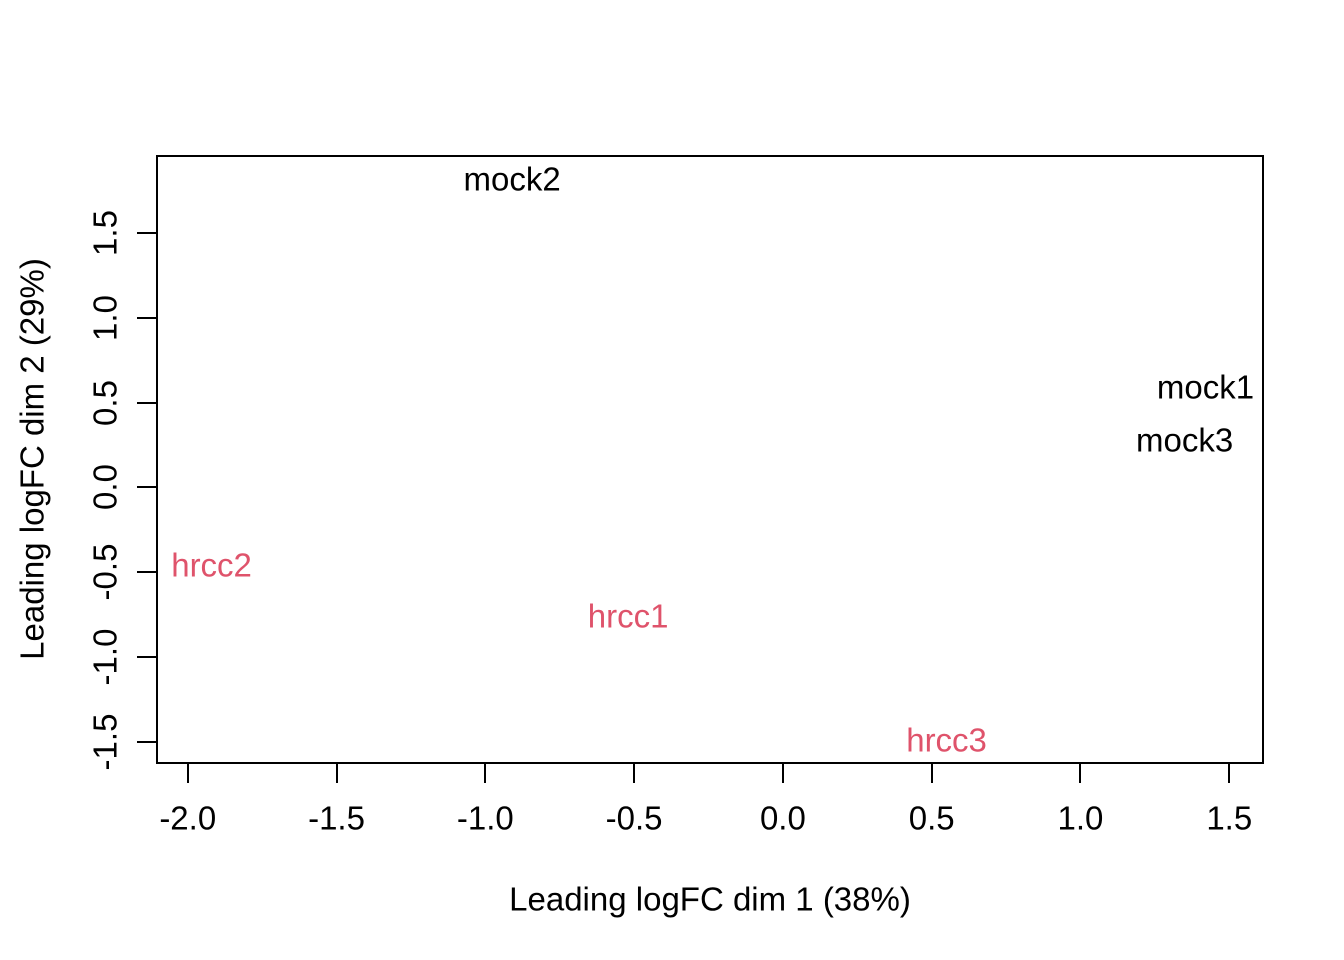  Describe the element at coordinates (782, 818) in the screenshot. I see `x-axis-tick-label: 0.0` at that location.